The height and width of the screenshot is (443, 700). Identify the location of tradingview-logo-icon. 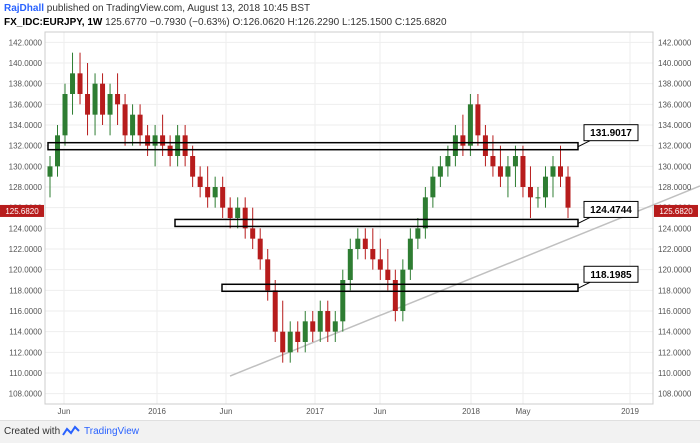
(71, 430).